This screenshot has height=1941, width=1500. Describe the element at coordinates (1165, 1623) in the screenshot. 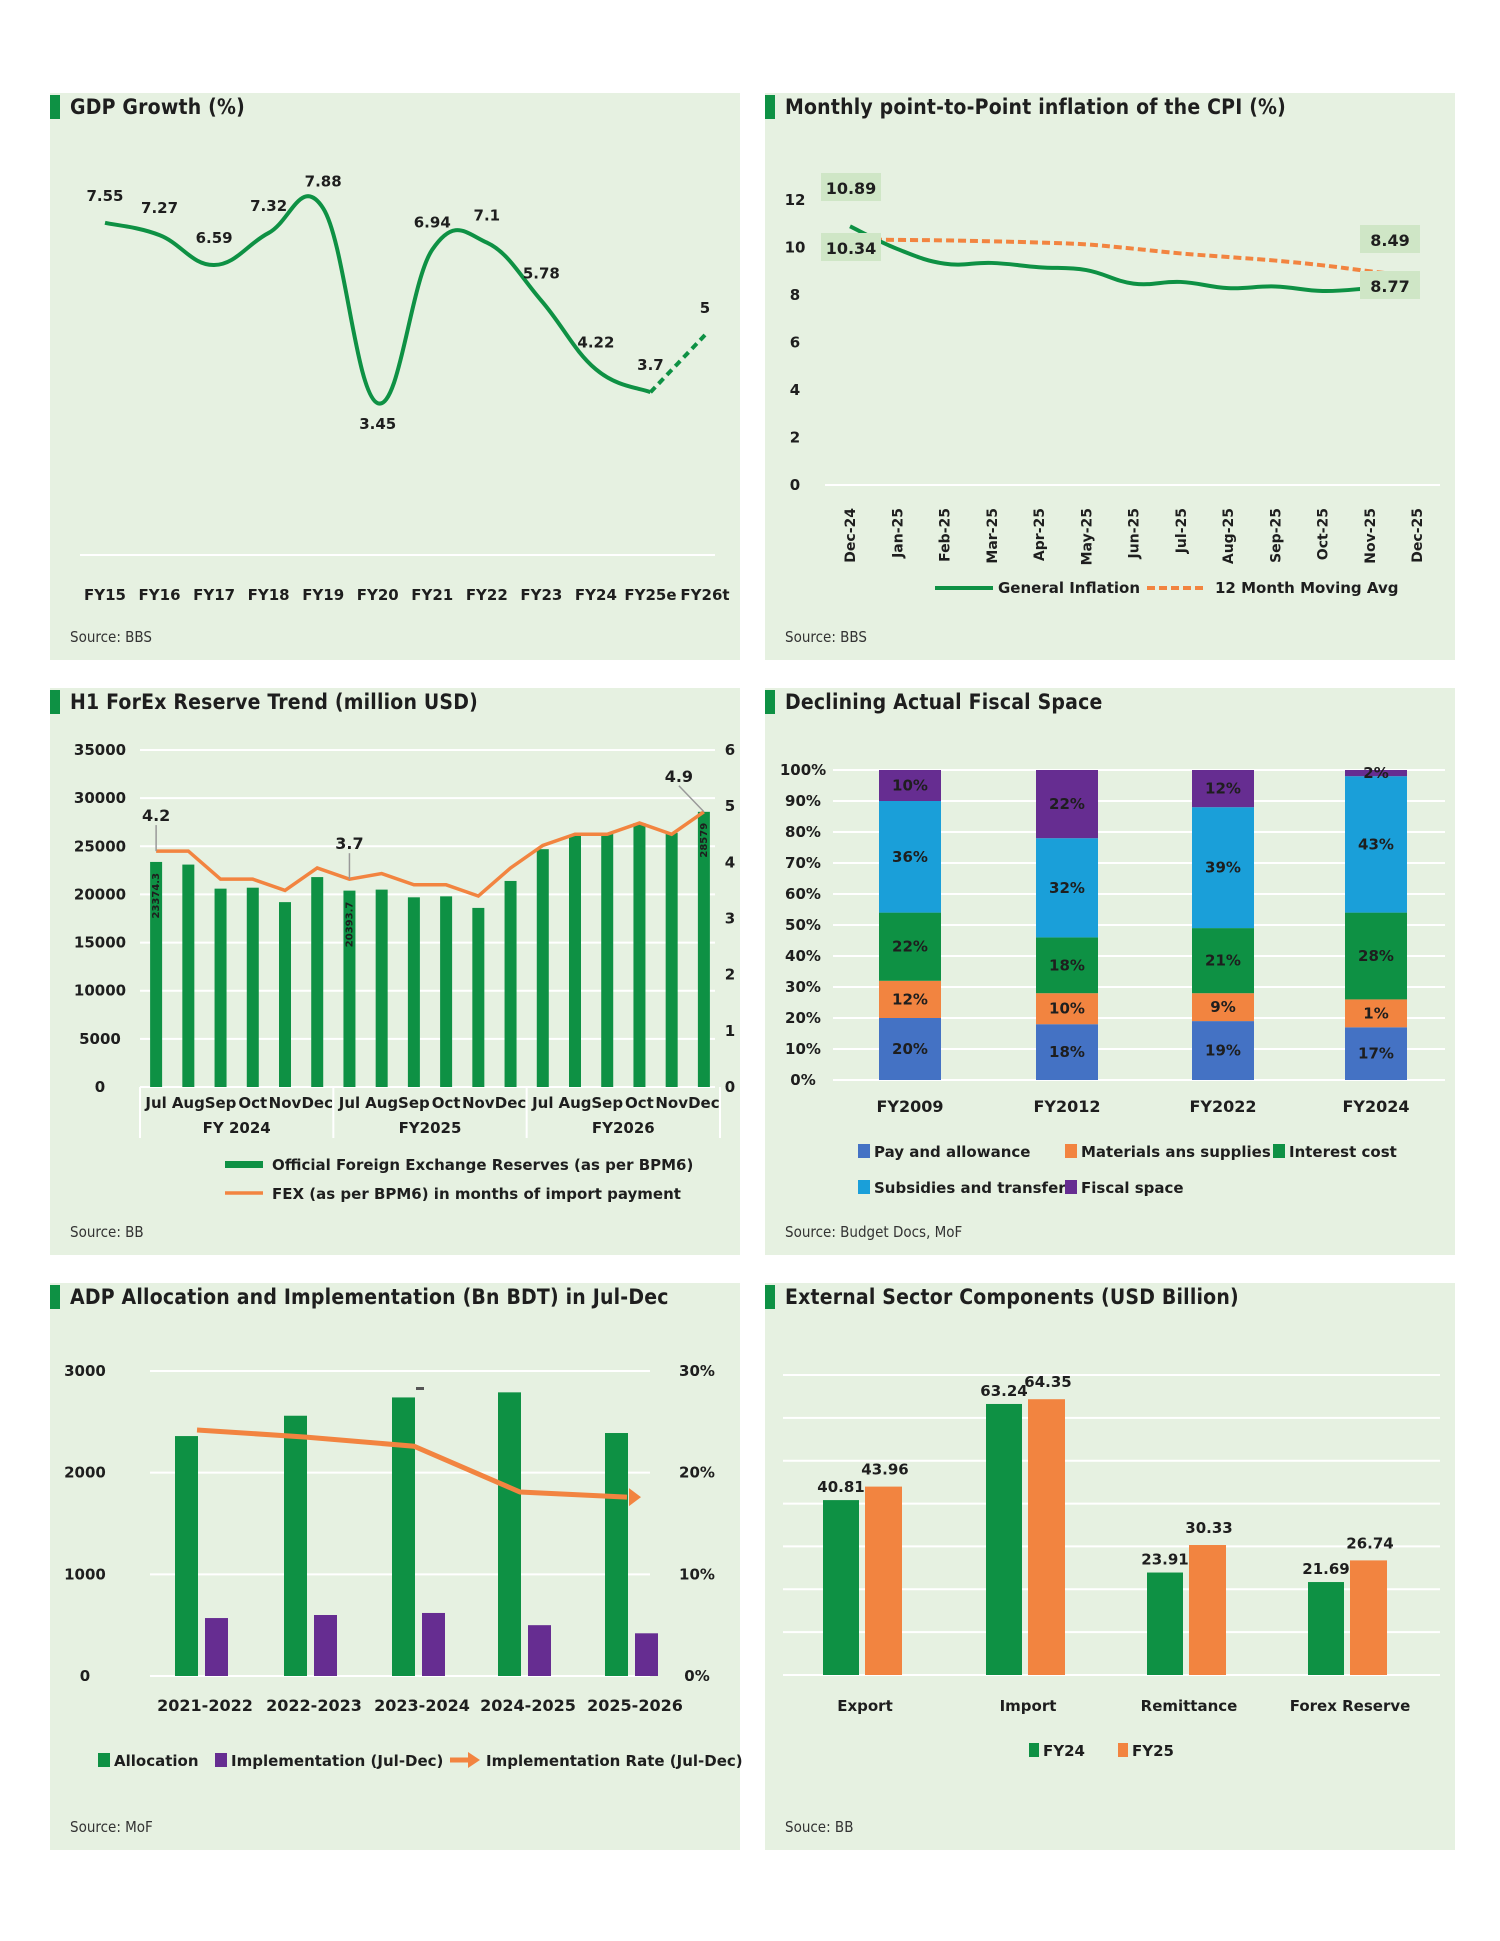

I see `fy24-bar` at that location.